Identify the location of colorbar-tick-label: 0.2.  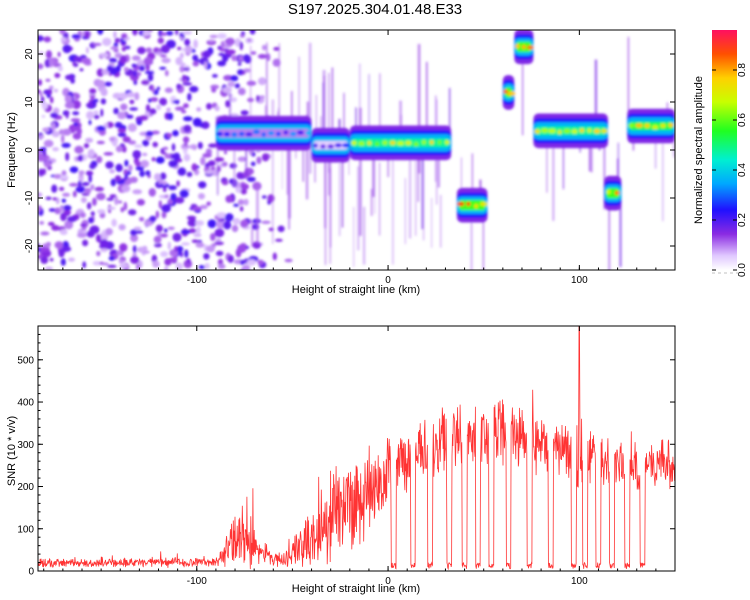
(742, 220).